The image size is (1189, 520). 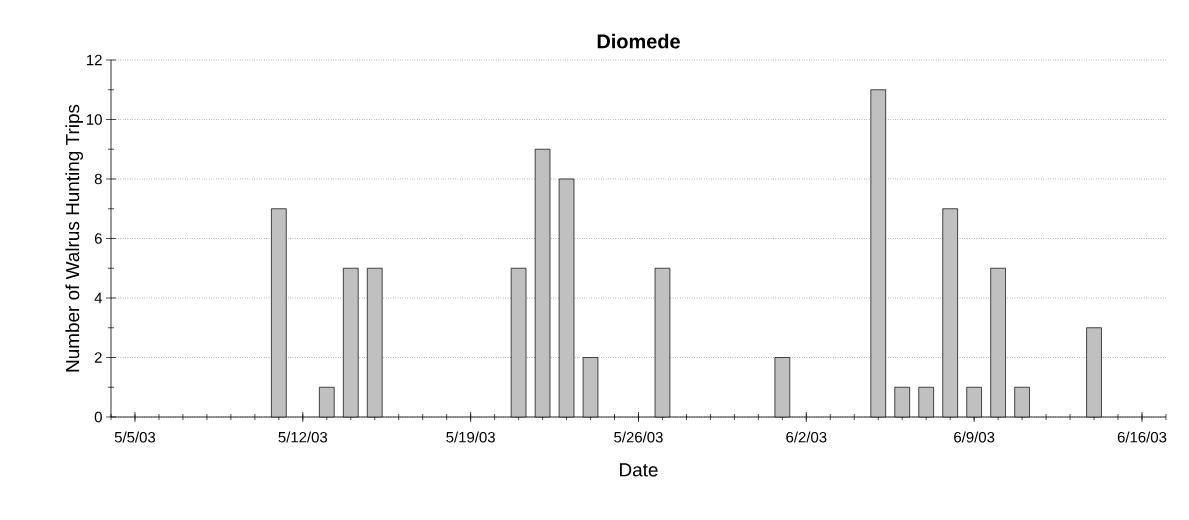 I want to click on x-tick-label: 6/9/03, so click(x=974, y=437).